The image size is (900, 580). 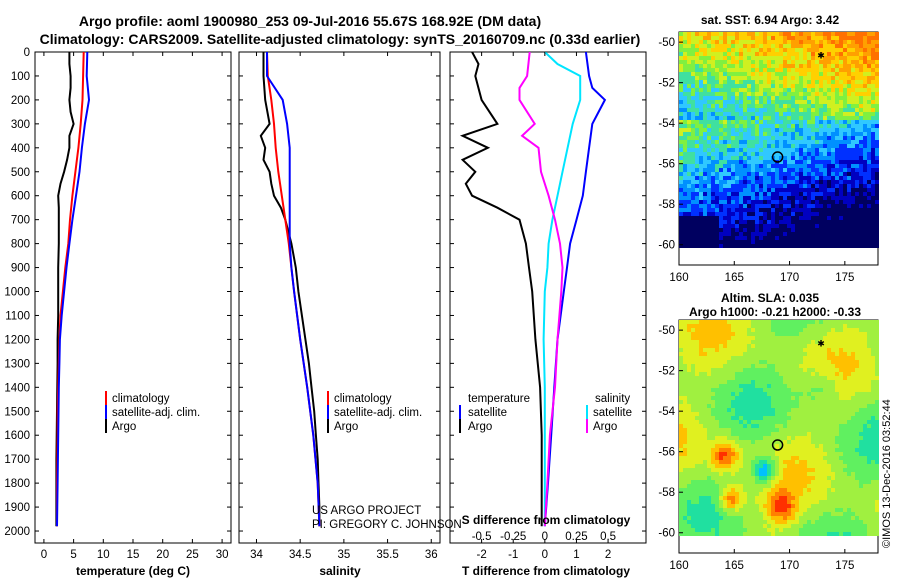 What do you see at coordinates (20, 245) in the screenshot?
I see `depth-tick-label: 800` at bounding box center [20, 245].